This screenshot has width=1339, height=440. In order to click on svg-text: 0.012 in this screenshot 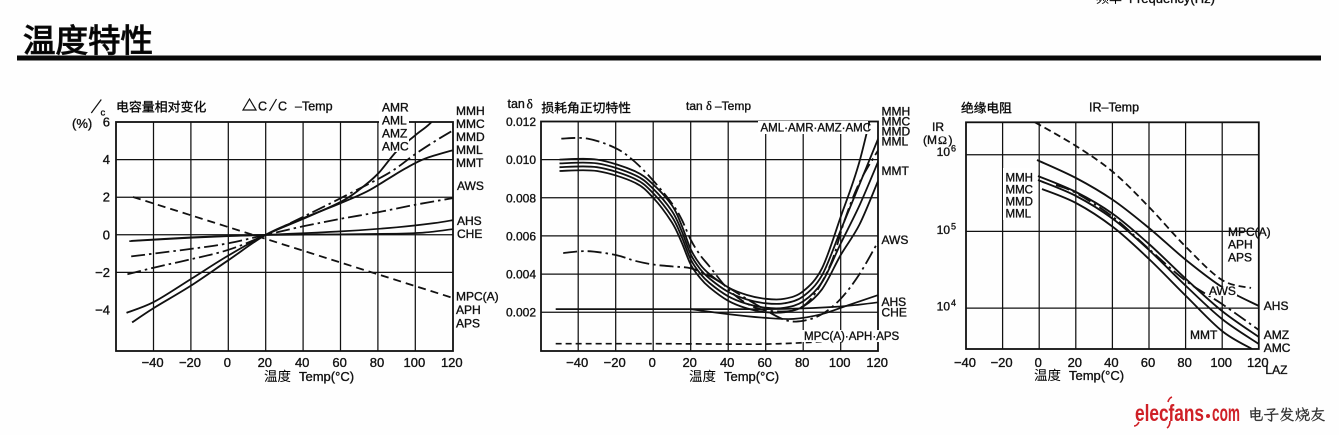, I will do `click(521, 122)`.